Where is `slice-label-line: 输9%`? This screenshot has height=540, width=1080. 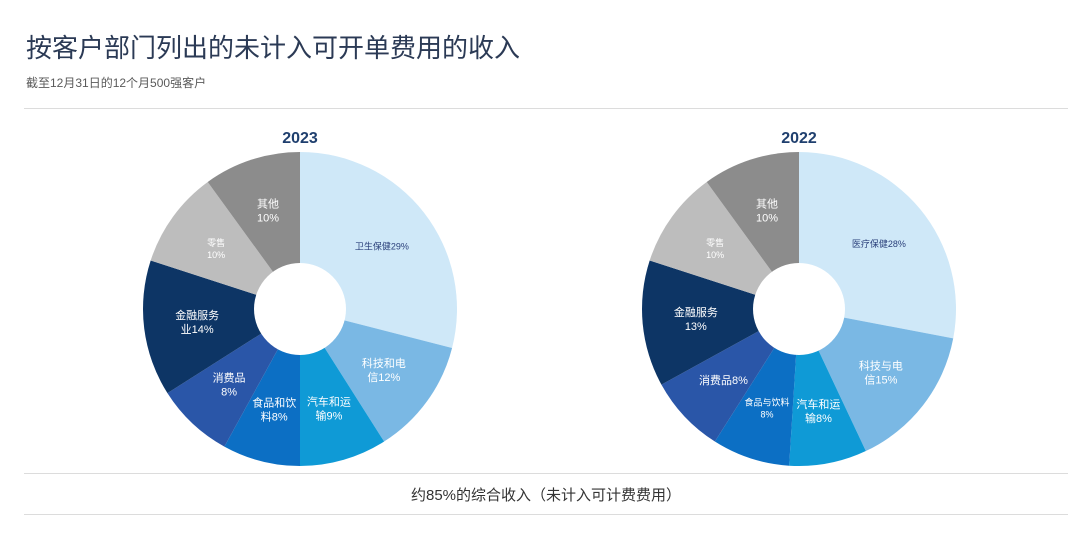 slice-label-line: 输9% is located at coordinates (328, 416).